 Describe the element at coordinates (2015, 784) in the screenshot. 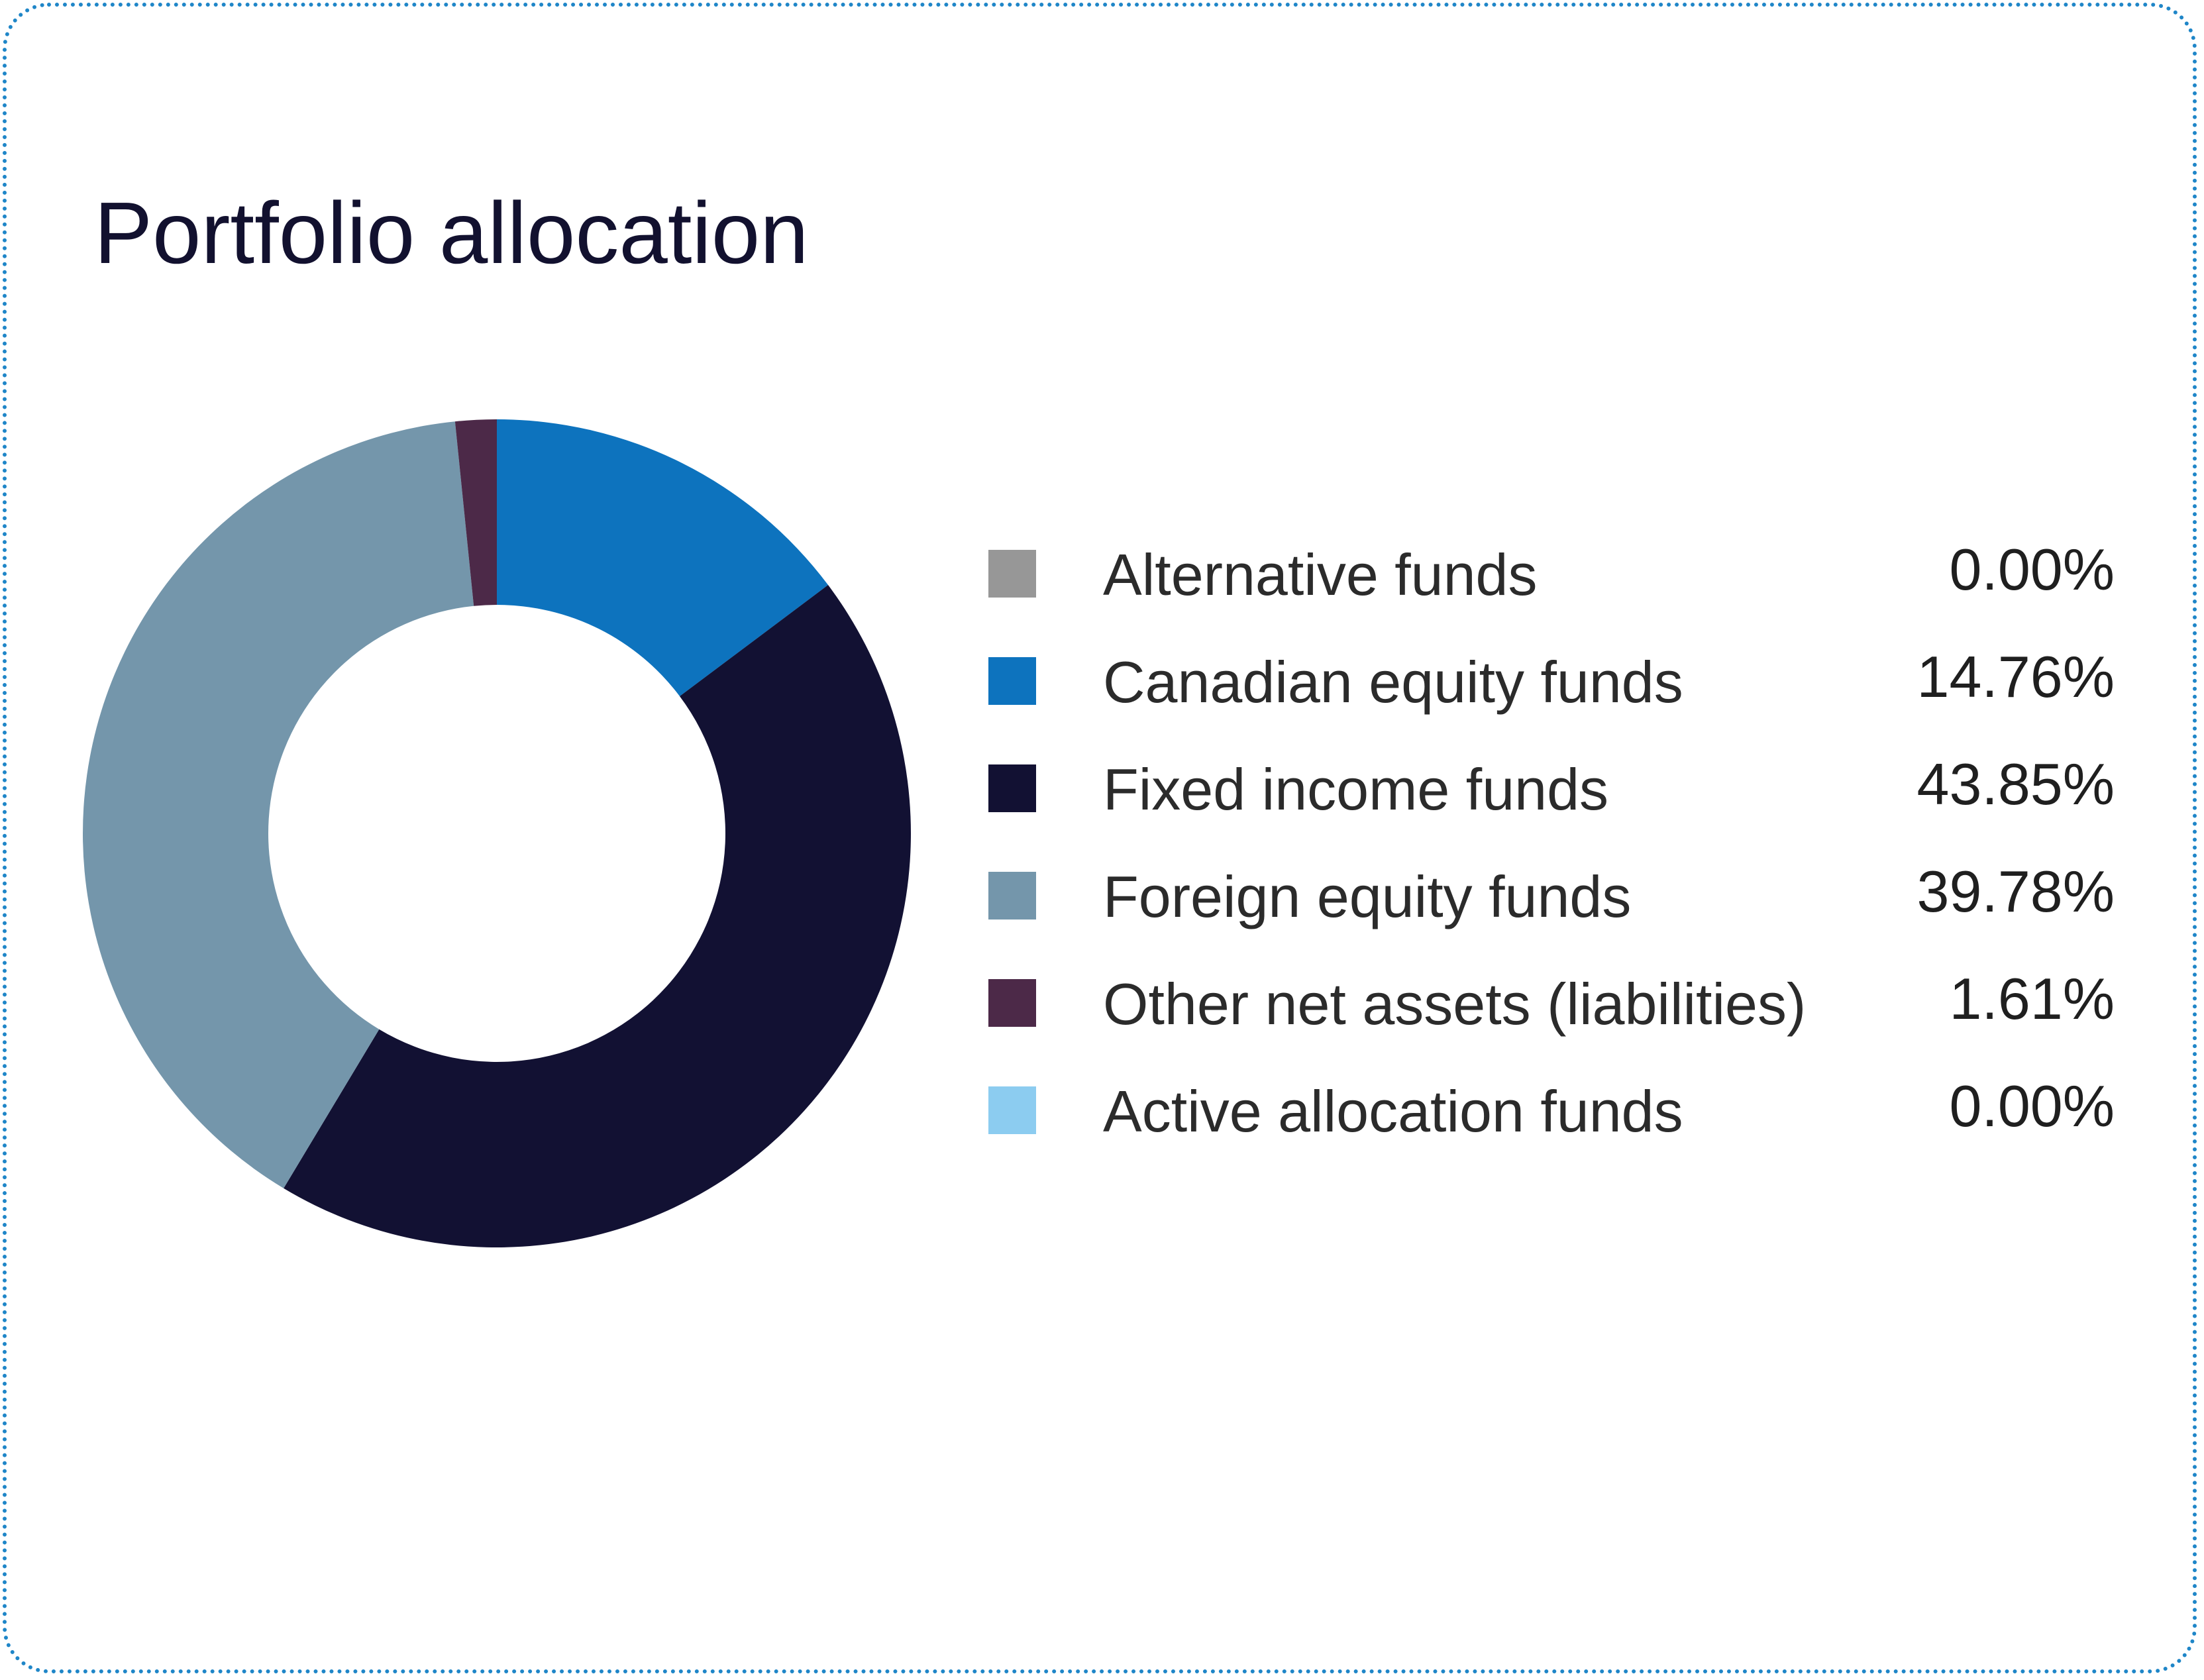

I see `legend-value: 43.85%` at that location.